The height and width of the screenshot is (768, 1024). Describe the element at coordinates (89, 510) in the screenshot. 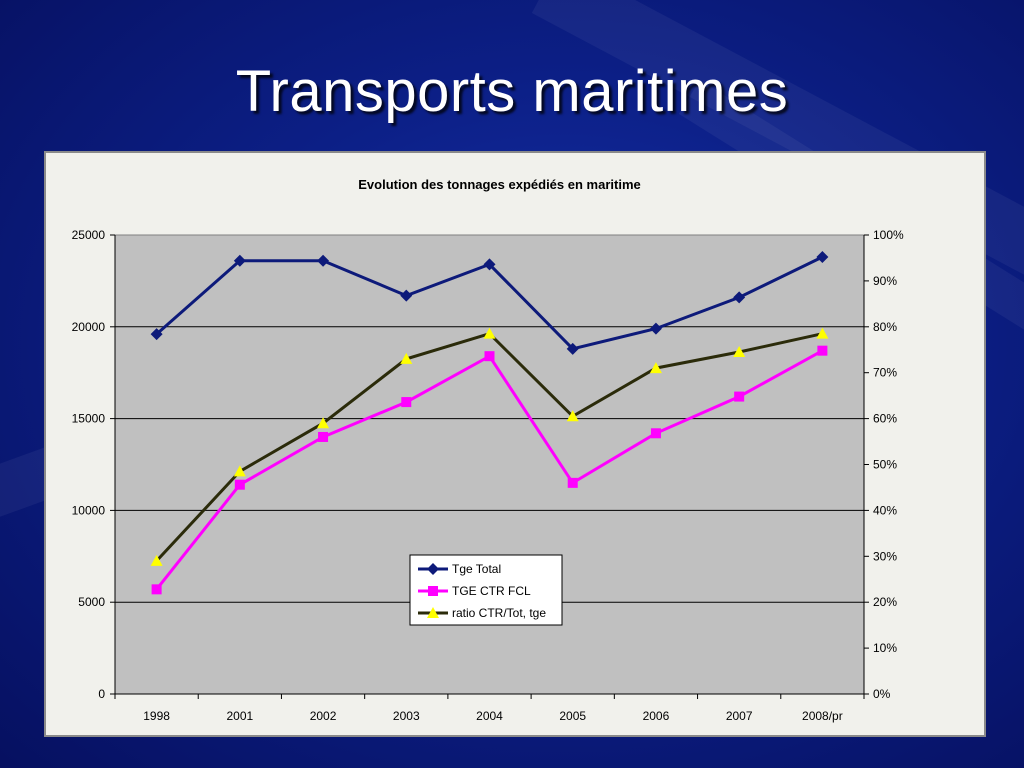

I see `y-left-tick-label: 10000` at that location.